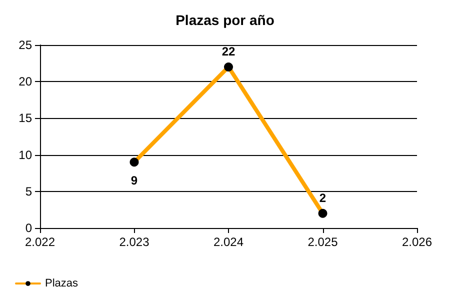 This screenshot has width=450, height=300. Describe the element at coordinates (225, 20) in the screenshot. I see `chart-title: Plazas por año` at that location.